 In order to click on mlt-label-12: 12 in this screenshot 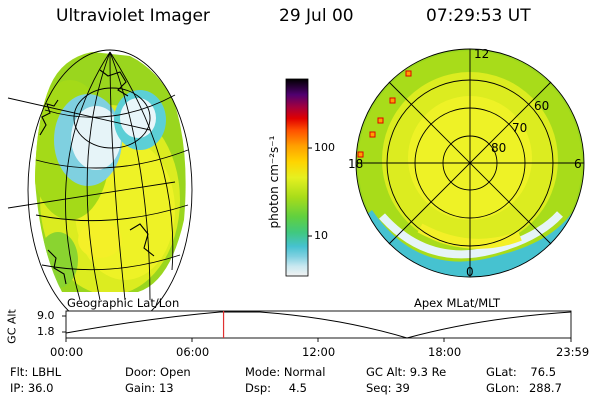, I will do `click(482, 54)`.